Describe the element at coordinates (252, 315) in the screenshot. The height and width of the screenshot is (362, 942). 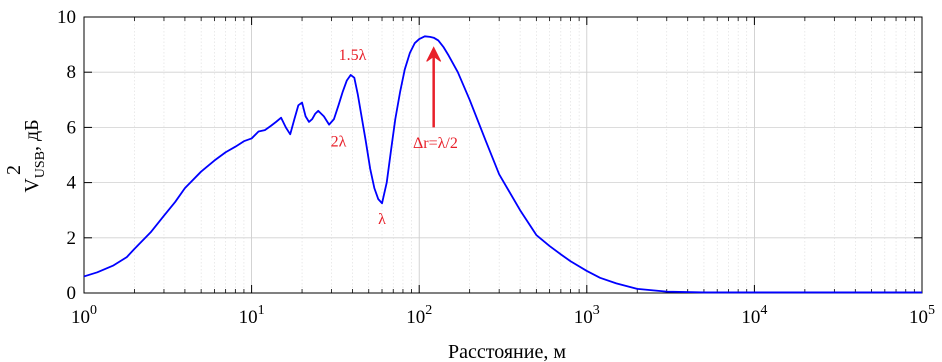
I see `x-tick-label: 10¹` at that location.